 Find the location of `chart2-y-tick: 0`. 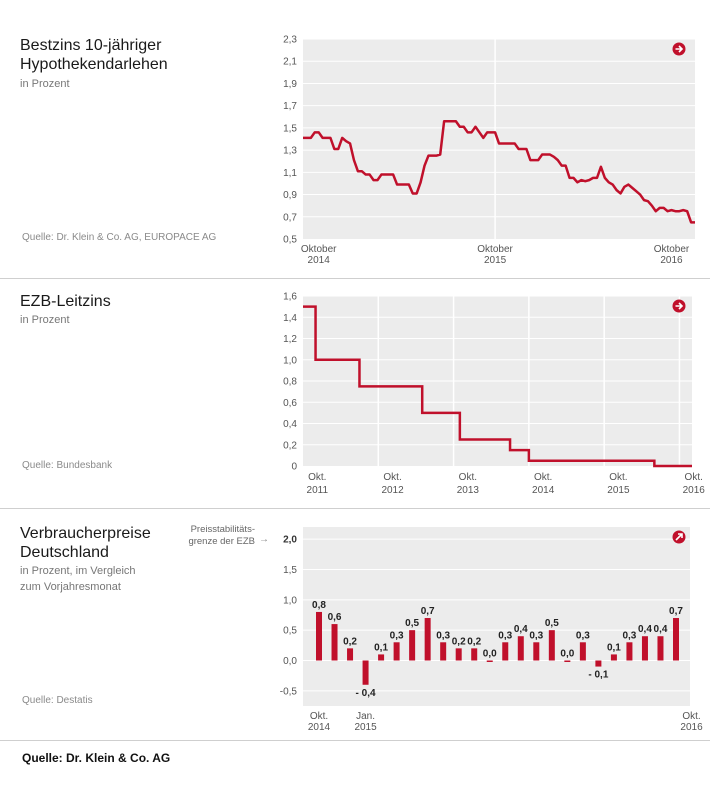

chart2-y-tick: 0 is located at coordinates (294, 467).